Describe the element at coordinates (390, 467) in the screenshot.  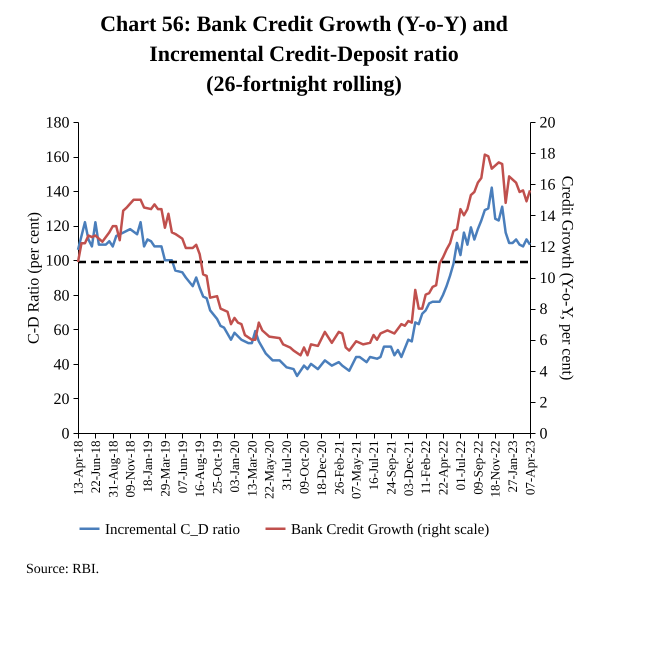
I see `x-tick-label: 24-Sep-21` at that location.